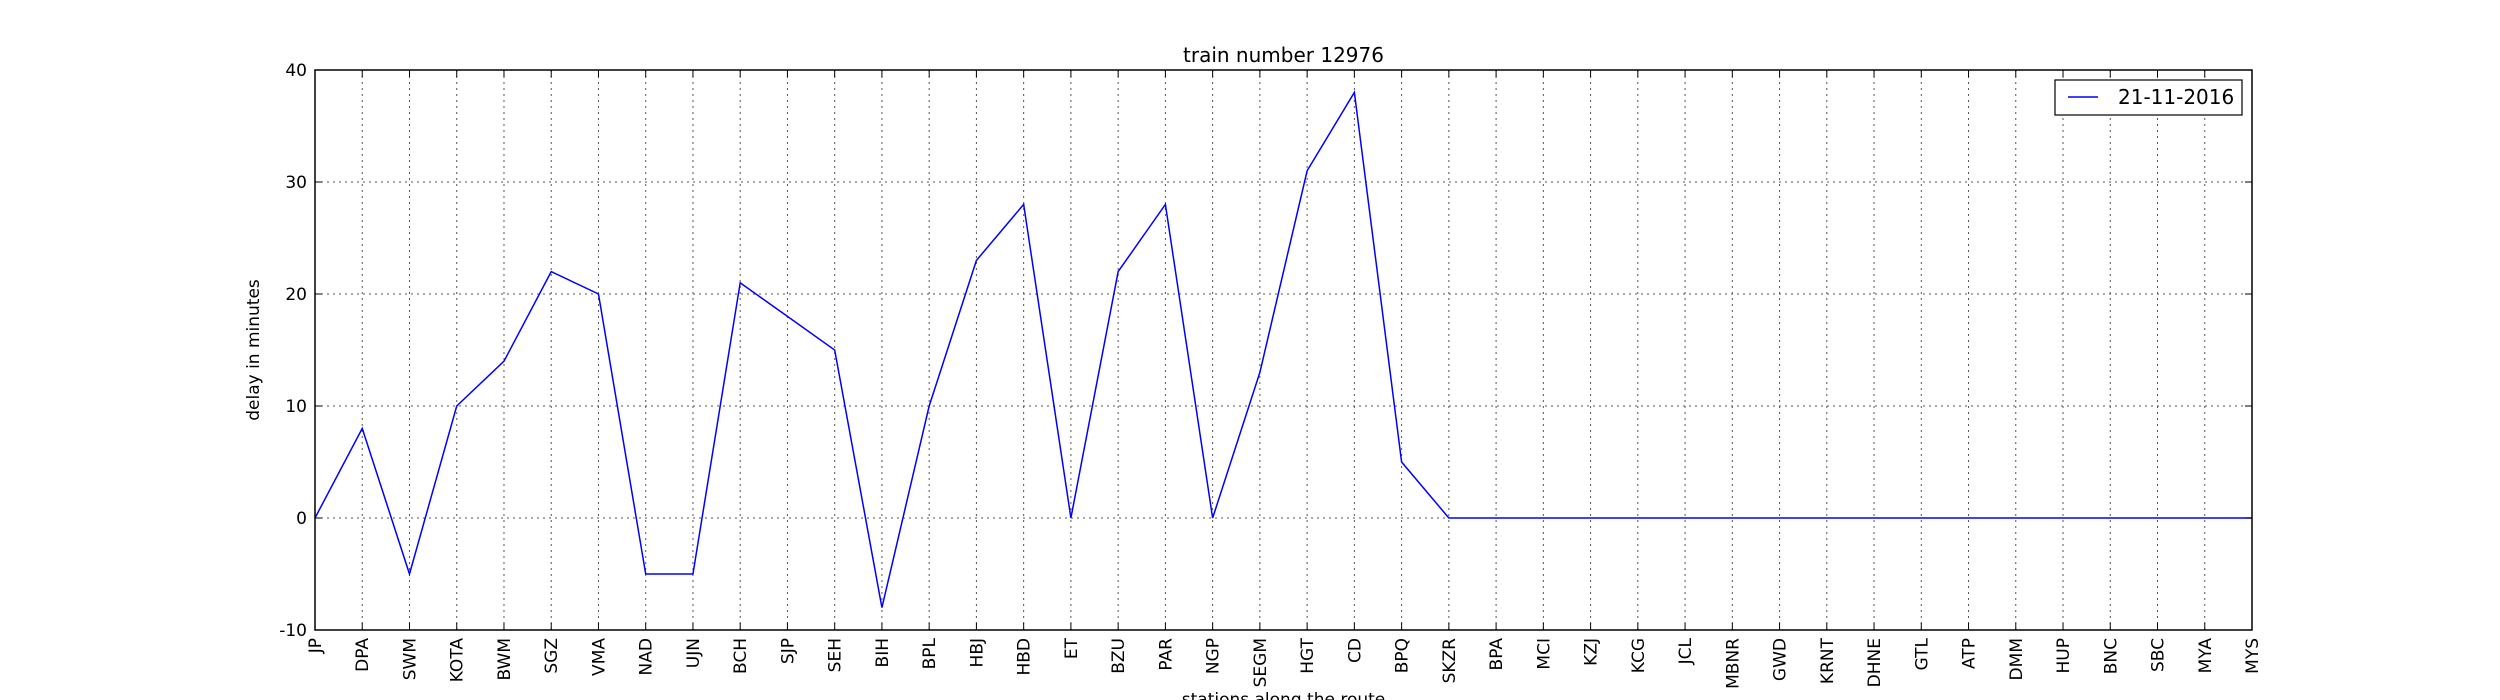  I want to click on x-tick-label: NGP, so click(1214, 656).